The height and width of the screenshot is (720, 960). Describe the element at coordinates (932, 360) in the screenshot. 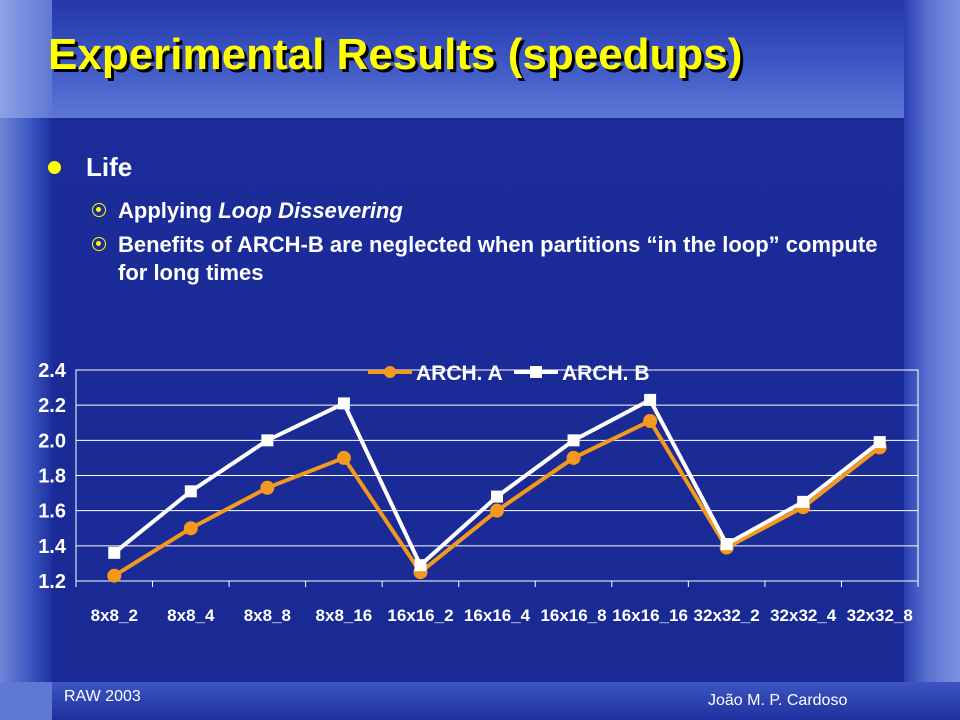

I see `right-decor-strip` at that location.